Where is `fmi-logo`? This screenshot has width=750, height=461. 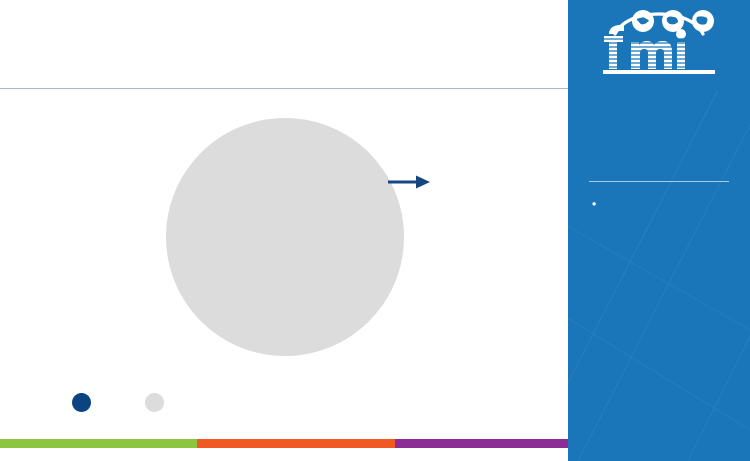
fmi-logo is located at coordinates (659, 47).